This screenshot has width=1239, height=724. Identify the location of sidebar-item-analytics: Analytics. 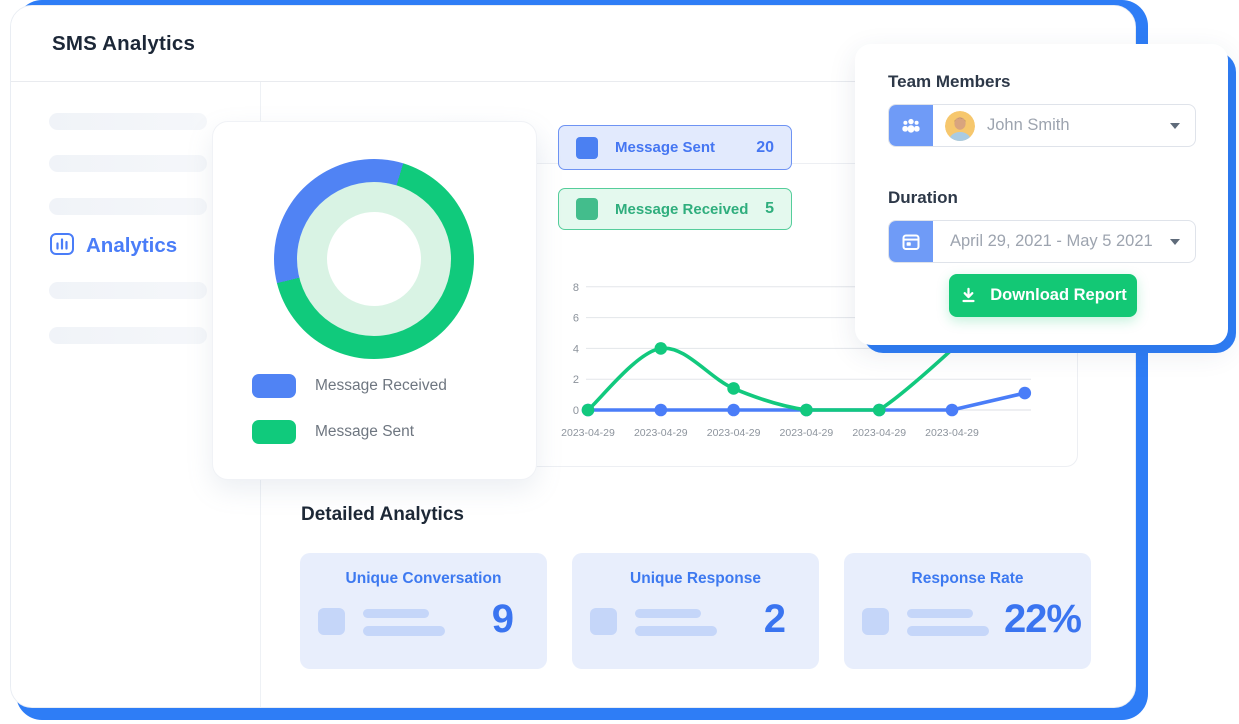
(113, 246).